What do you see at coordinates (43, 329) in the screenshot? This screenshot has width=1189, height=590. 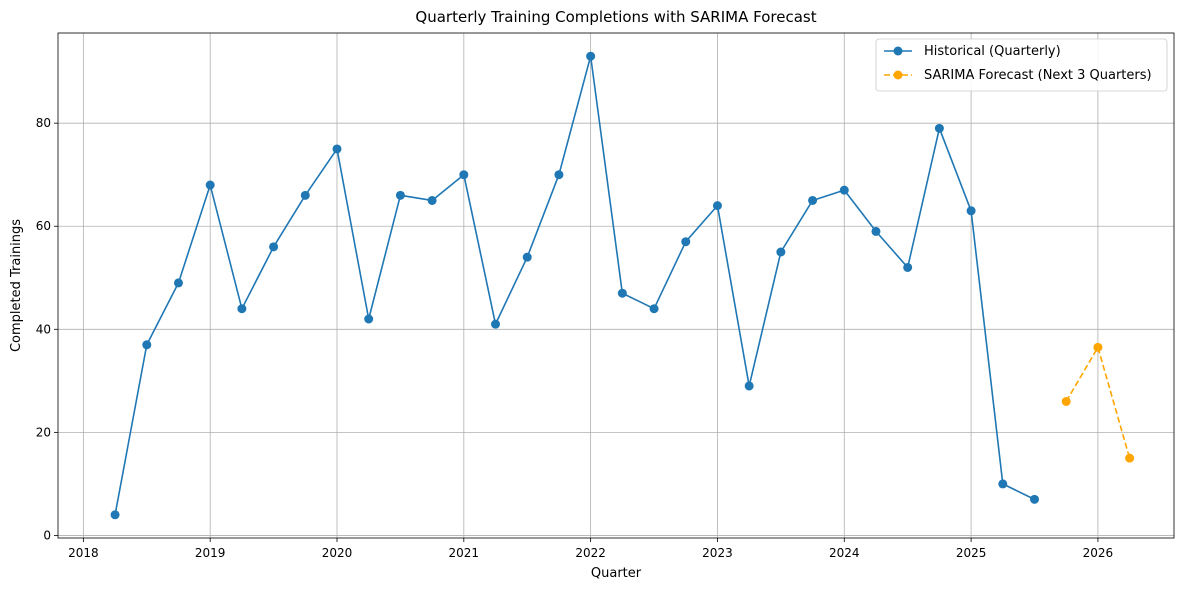 I see `y-tick-label: 40` at bounding box center [43, 329].